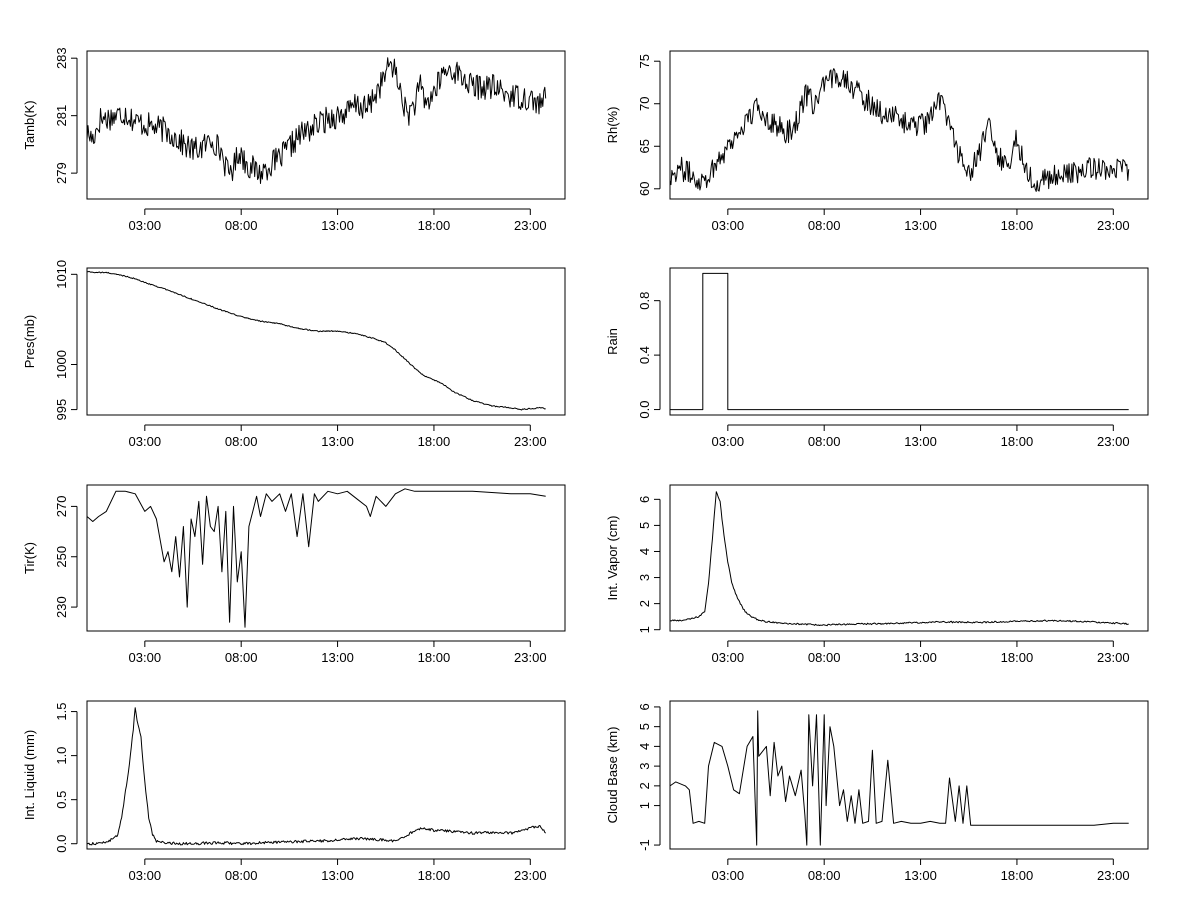 The image size is (1200, 900). Describe the element at coordinates (61, 756) in the screenshot. I see `y-tick-label: 1.0` at that location.